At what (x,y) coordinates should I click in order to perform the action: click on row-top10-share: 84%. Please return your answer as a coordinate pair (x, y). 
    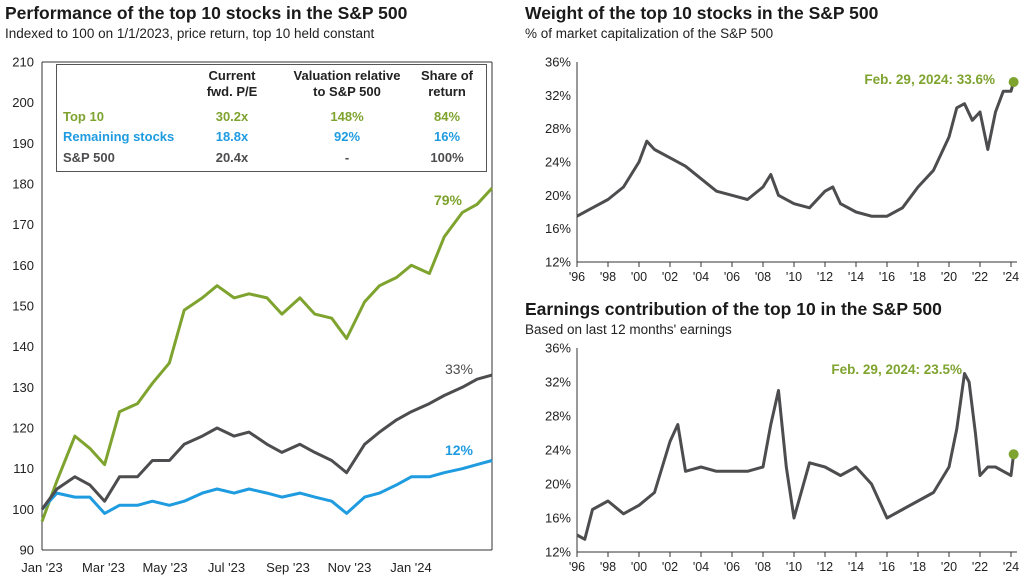
    Looking at the image, I should click on (447, 116).